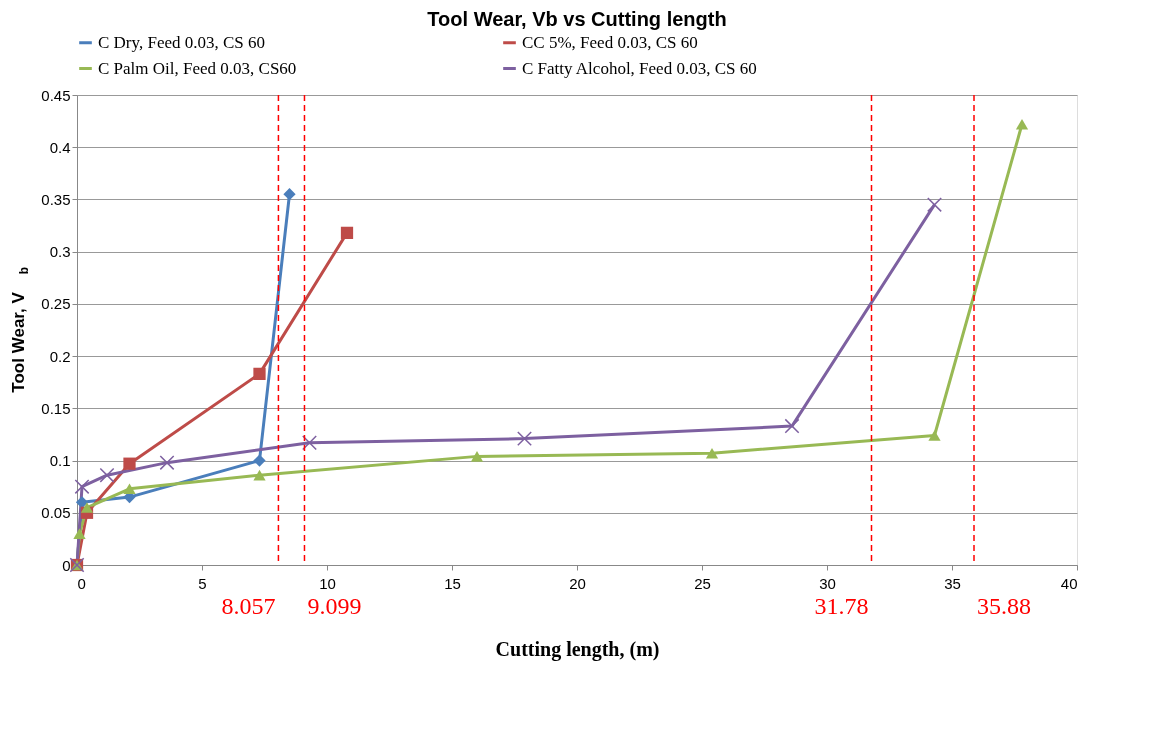  Describe the element at coordinates (81, 583) in the screenshot. I see `x-tick-label: 0` at that location.